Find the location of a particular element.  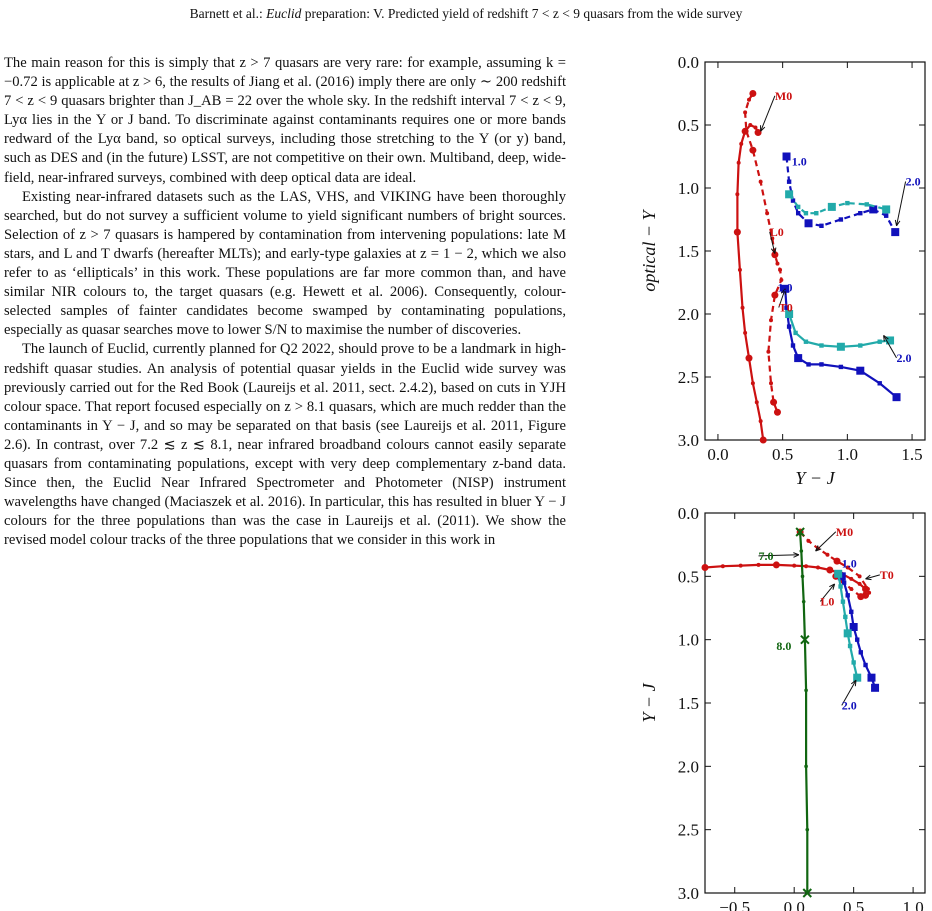

x-axis-label: Y − J is located at coordinates (815, 478).